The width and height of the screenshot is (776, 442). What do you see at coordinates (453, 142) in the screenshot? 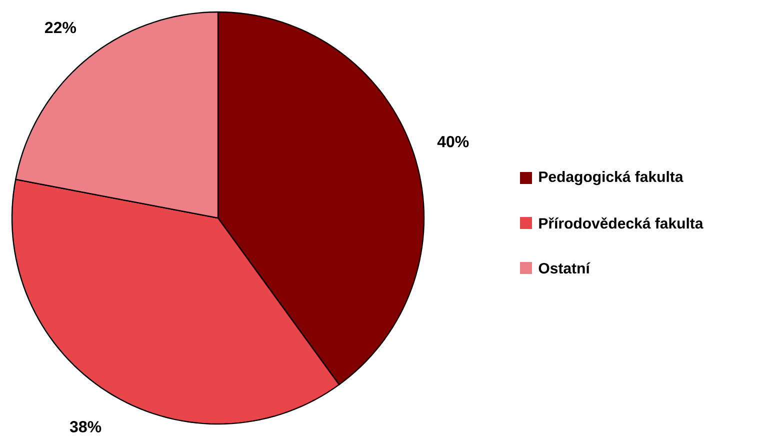
I see `data-label: 40%` at bounding box center [453, 142].